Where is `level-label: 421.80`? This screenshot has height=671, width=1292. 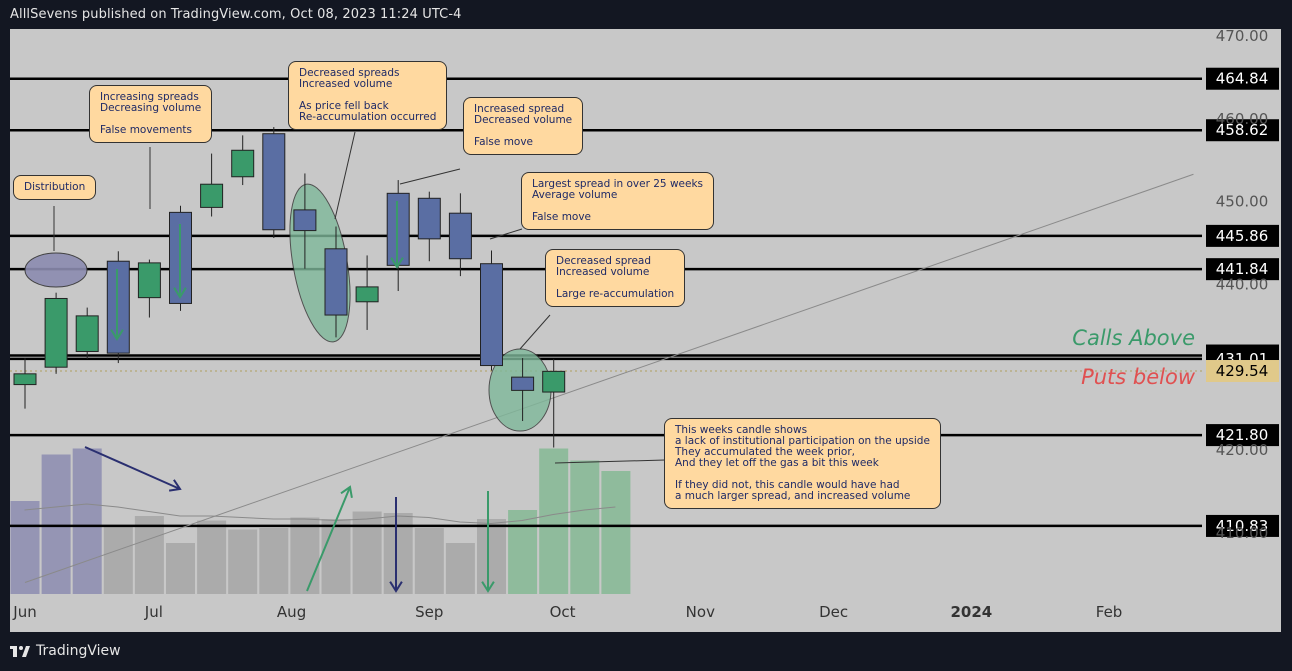
level-label: 421.80 is located at coordinates (1242, 435).